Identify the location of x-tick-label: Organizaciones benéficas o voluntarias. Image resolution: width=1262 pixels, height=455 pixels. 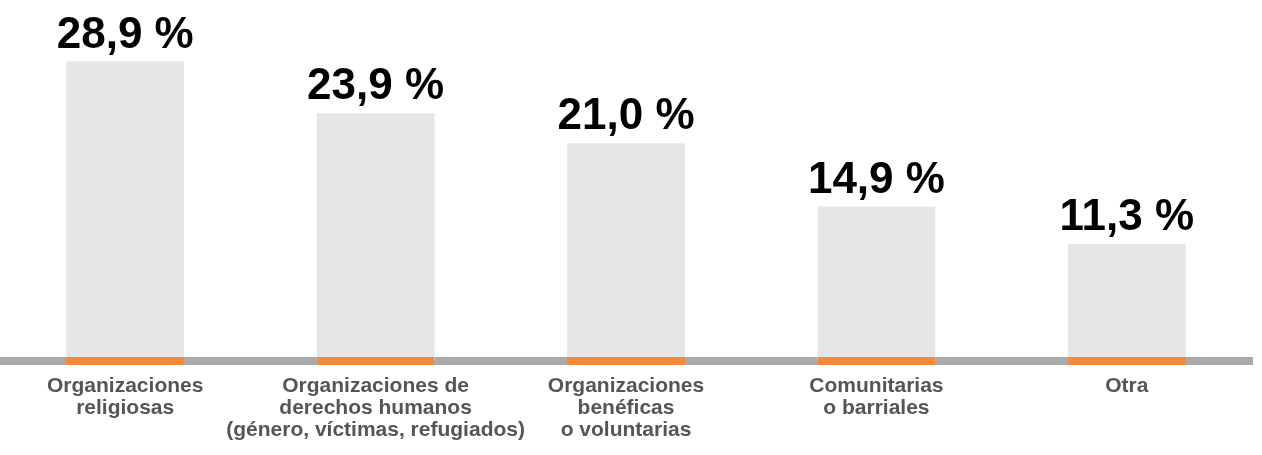
(626, 406).